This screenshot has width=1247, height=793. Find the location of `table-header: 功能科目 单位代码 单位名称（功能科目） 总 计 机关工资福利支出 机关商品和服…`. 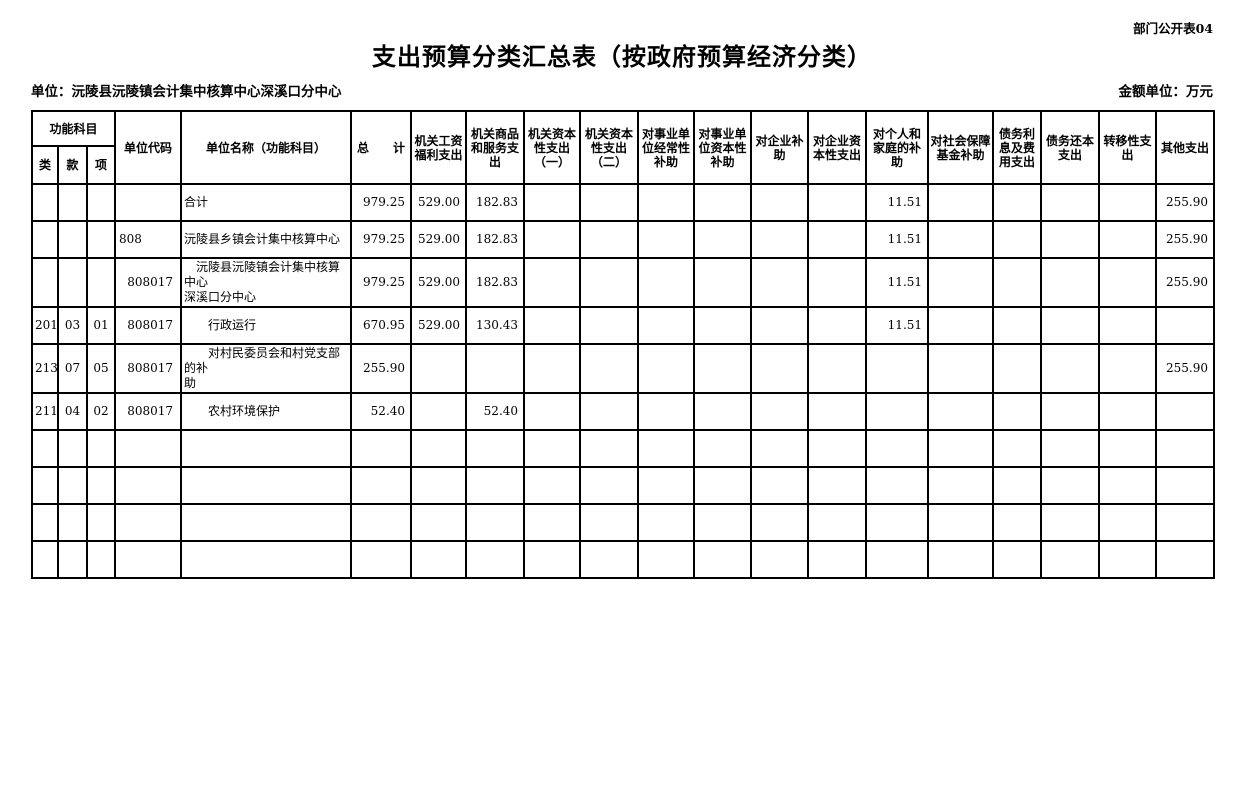

table-header: 功能科目 单位代码 单位名称（功能科目） 总 计 机关工资福利支出 机关商品和服… is located at coordinates (623, 147).